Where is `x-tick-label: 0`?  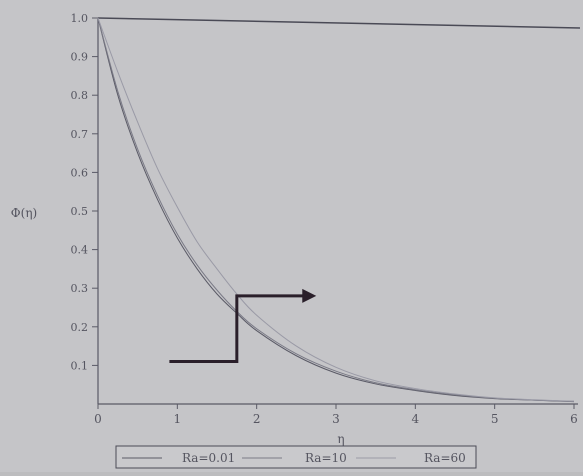
x-tick-label: 0 is located at coordinates (98, 419).